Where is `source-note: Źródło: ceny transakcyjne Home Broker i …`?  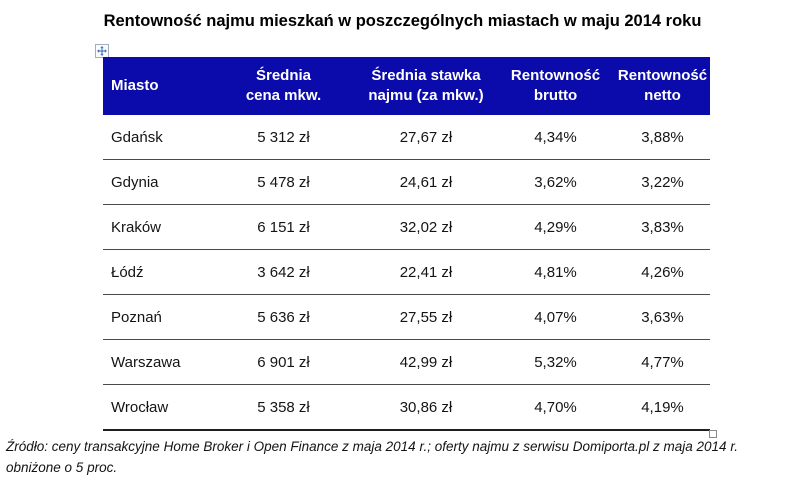
source-note: Źródło: ceny transakcyjne Home Broker i … is located at coordinates (403, 457).